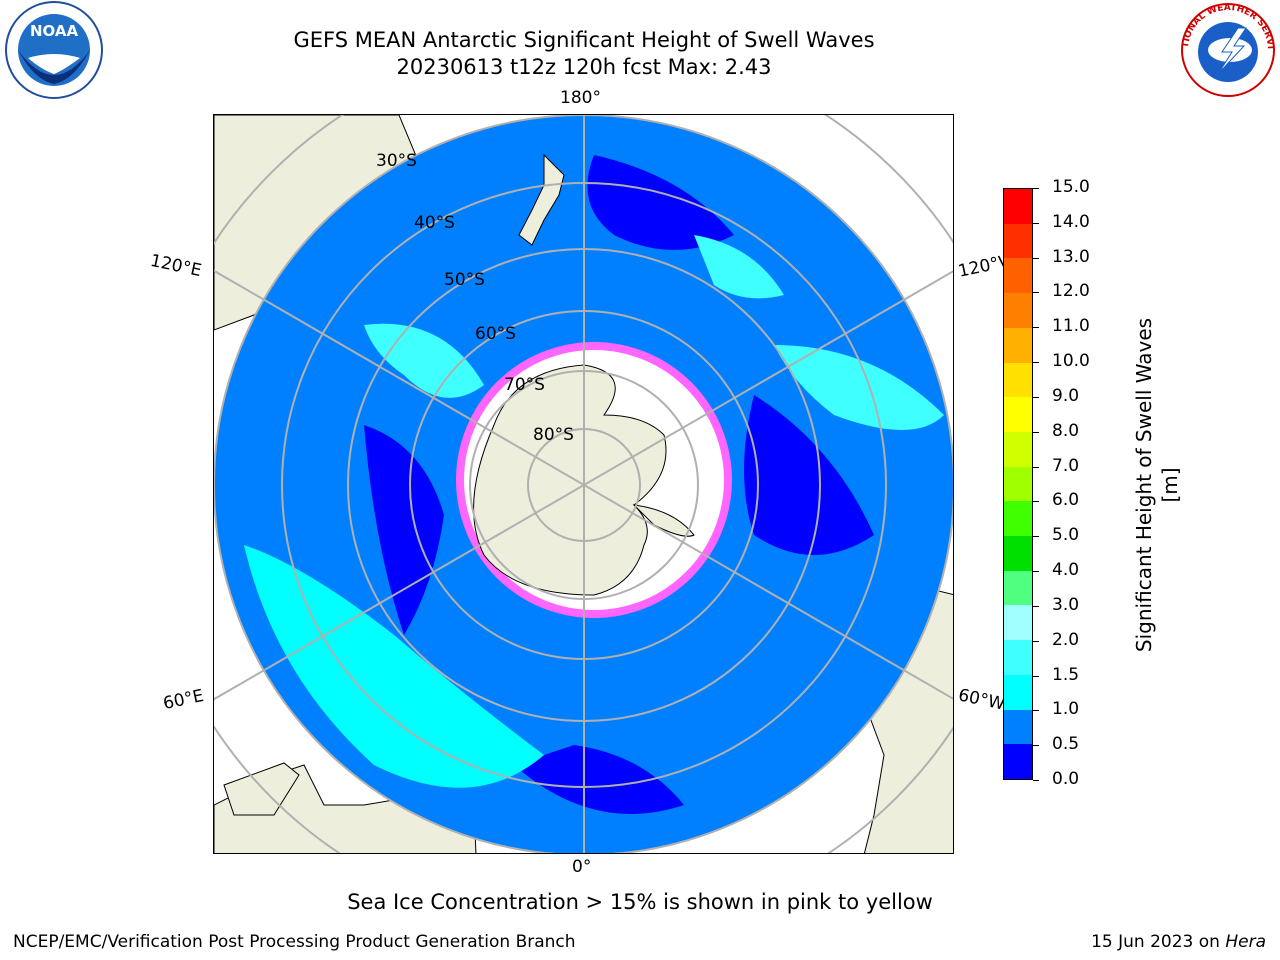  I want to click on antarctic-peninsula-land, so click(663, 520).